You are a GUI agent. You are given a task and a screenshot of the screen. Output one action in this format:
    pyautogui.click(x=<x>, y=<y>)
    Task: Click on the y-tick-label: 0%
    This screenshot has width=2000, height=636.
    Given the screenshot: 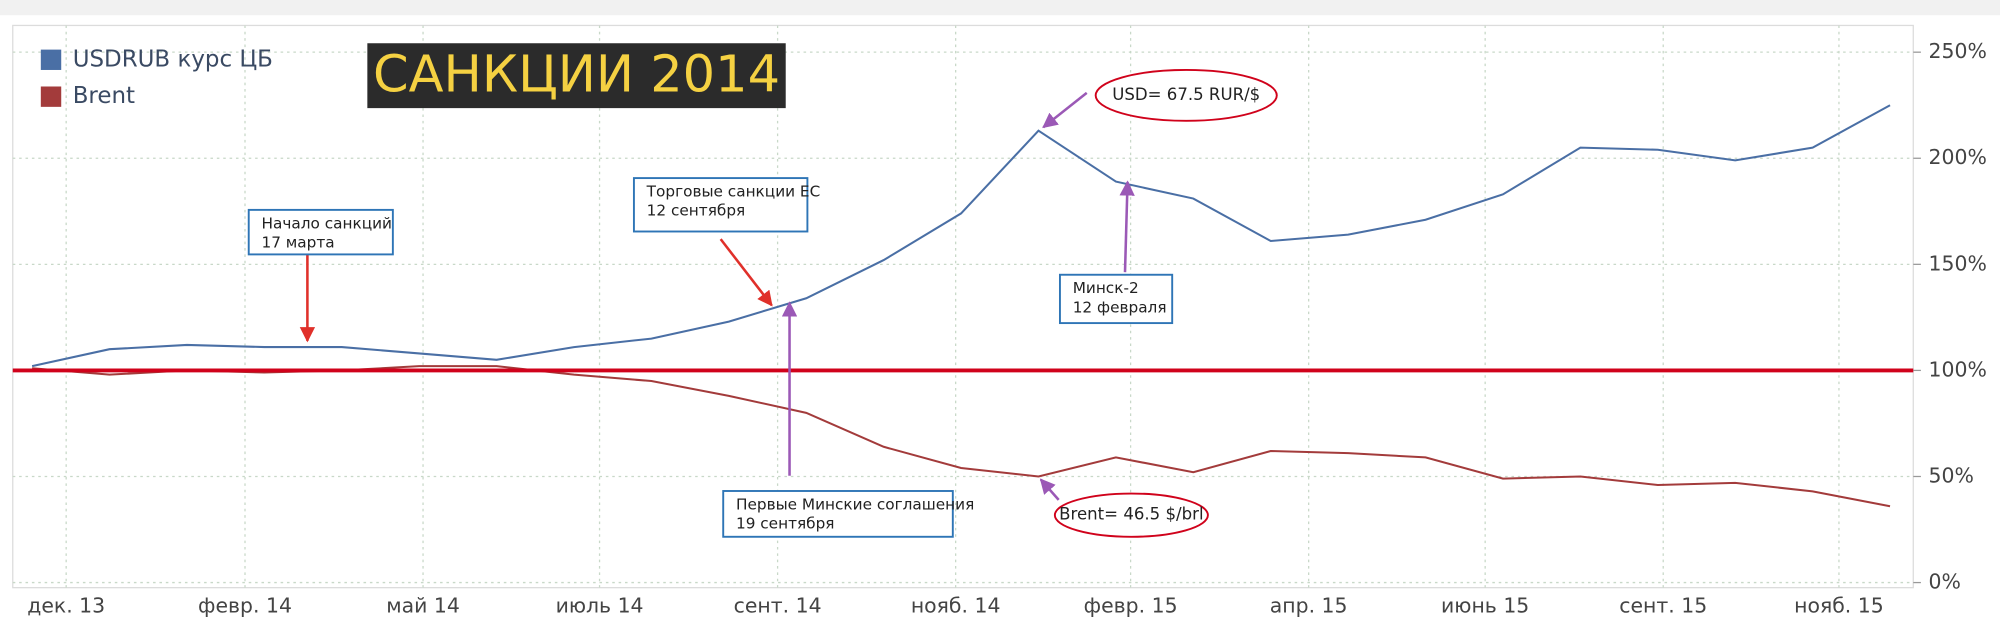 What is the action you would take?
    pyautogui.click(x=1945, y=582)
    